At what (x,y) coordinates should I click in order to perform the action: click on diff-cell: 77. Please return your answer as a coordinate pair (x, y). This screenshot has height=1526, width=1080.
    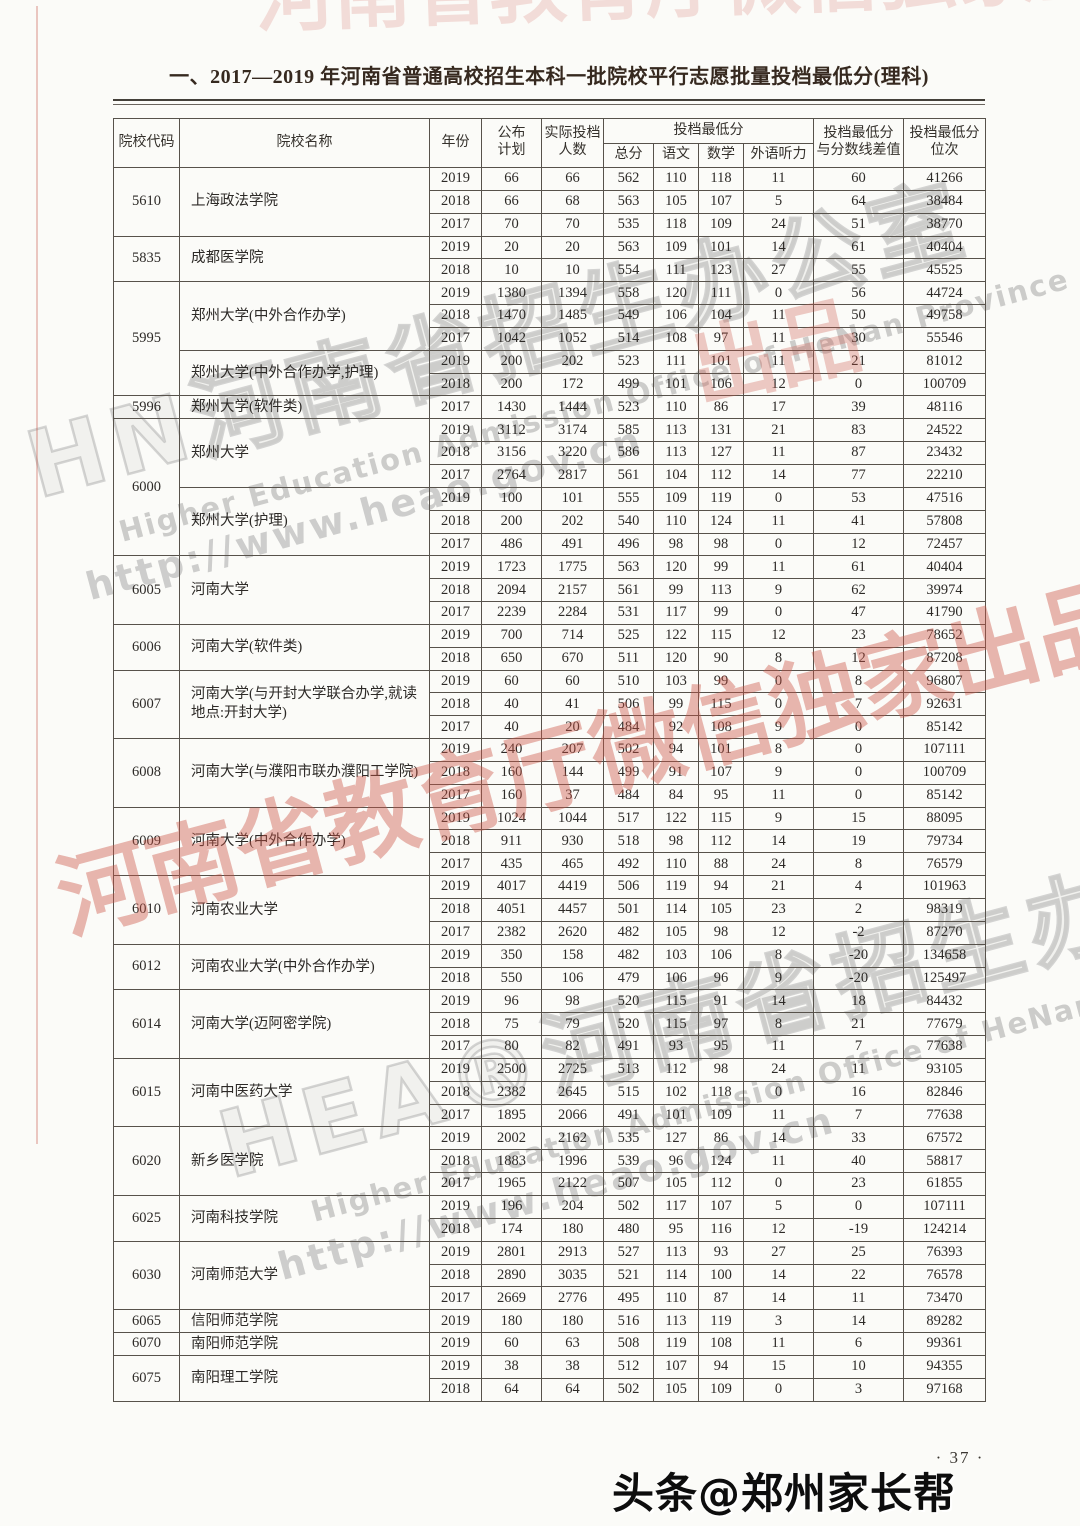
    Looking at the image, I should click on (858, 475).